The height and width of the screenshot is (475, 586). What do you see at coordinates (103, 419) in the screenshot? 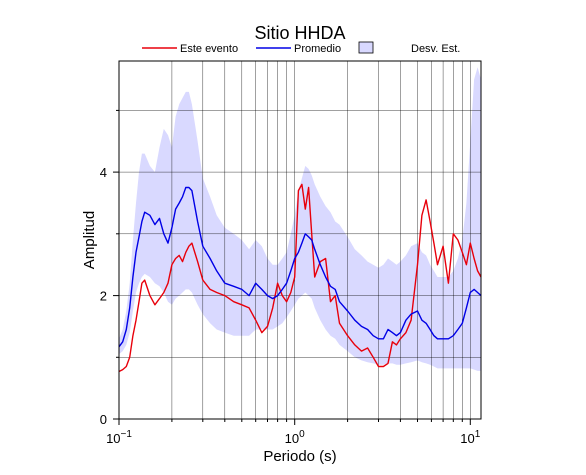
I see `y-tick-label: 0` at bounding box center [103, 419].